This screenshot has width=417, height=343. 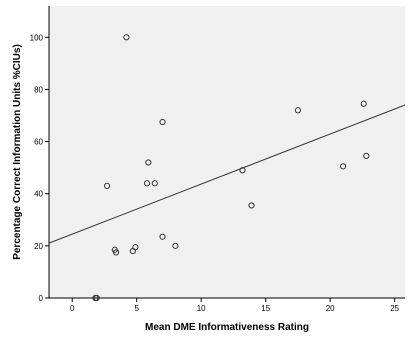 What do you see at coordinates (394, 308) in the screenshot?
I see `x-tick-label: 25` at bounding box center [394, 308].